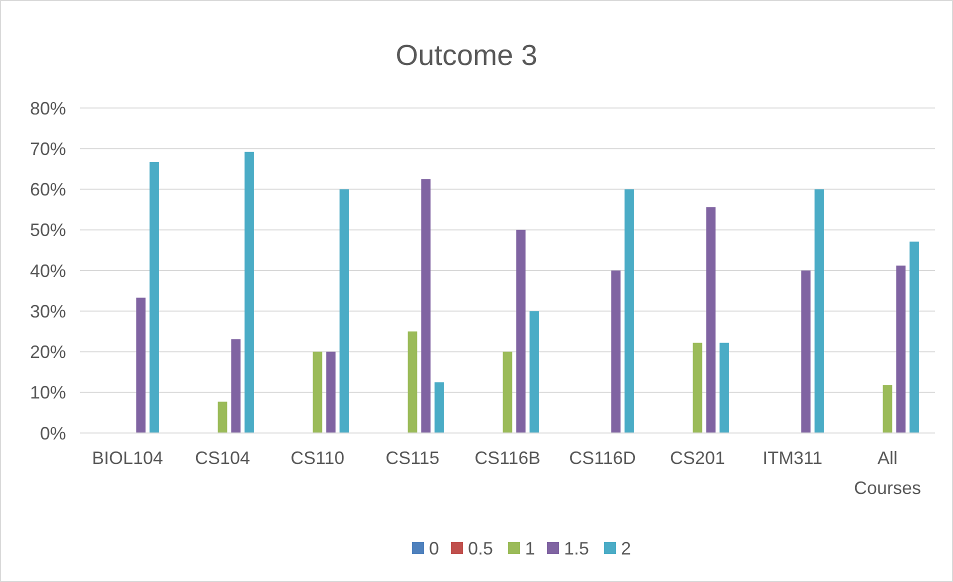 Image resolution: width=953 pixels, height=582 pixels. What do you see at coordinates (413, 458) in the screenshot?
I see `x-tick-label: CS115` at bounding box center [413, 458].